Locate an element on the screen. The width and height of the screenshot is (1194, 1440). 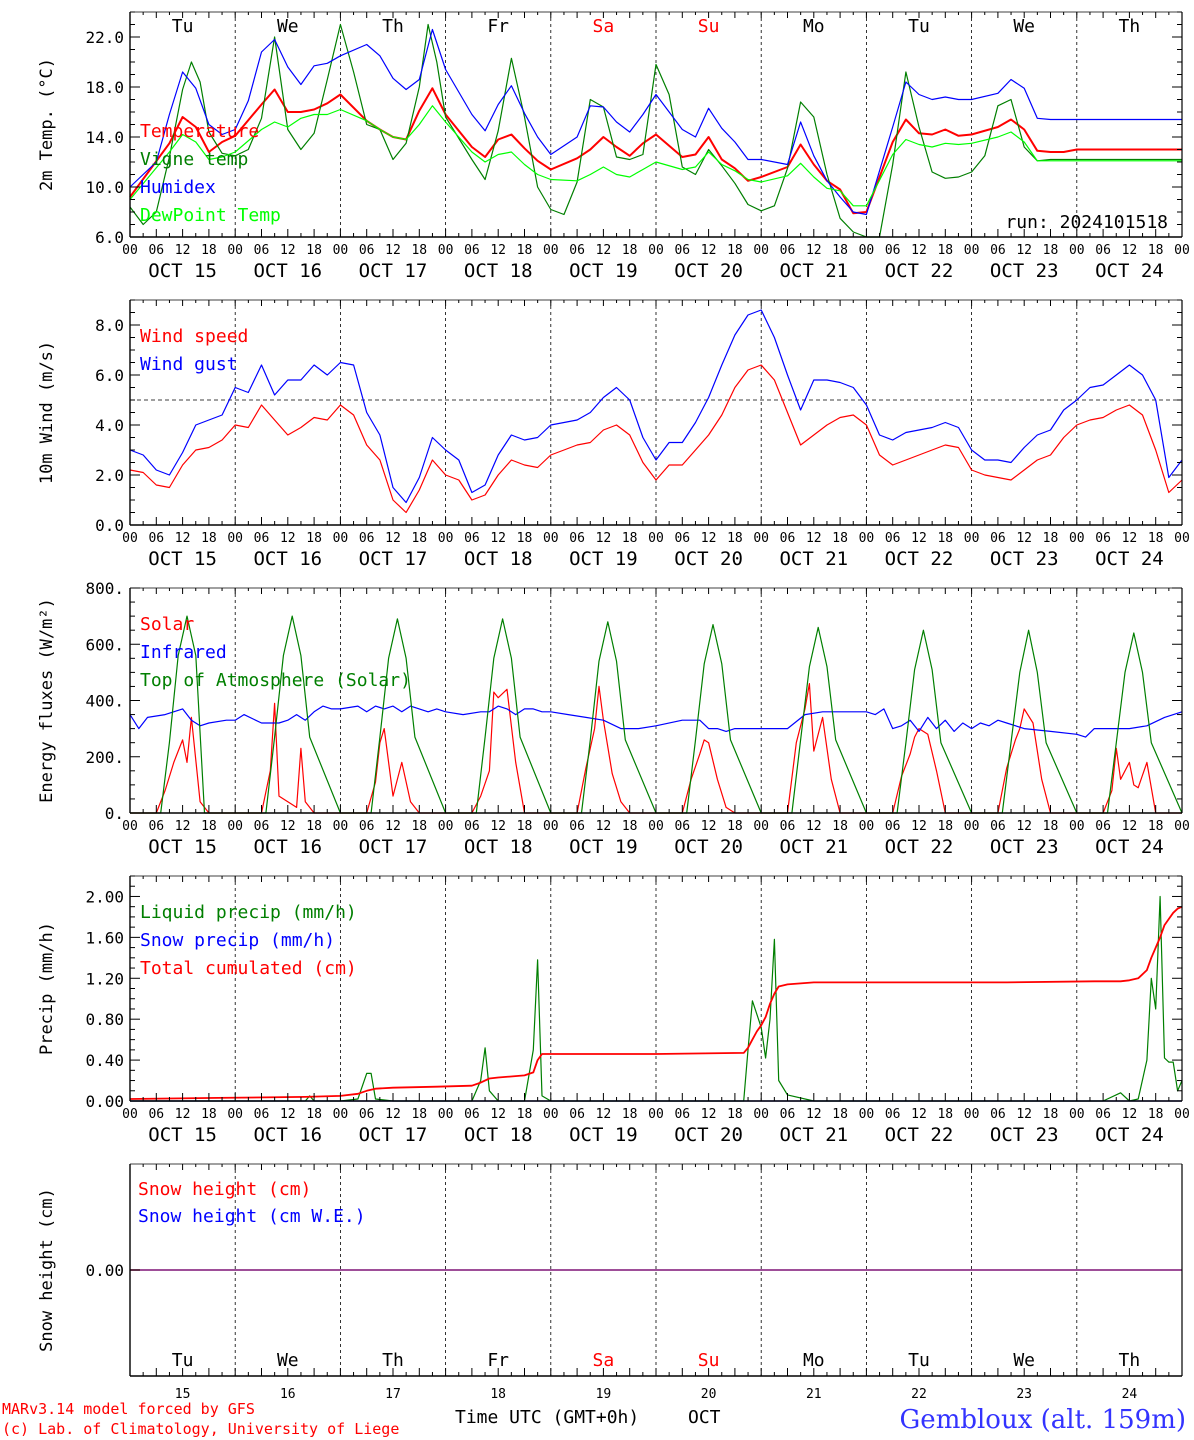
station-name: Gembloux (alt. 159m) is located at coordinates (1043, 1420).